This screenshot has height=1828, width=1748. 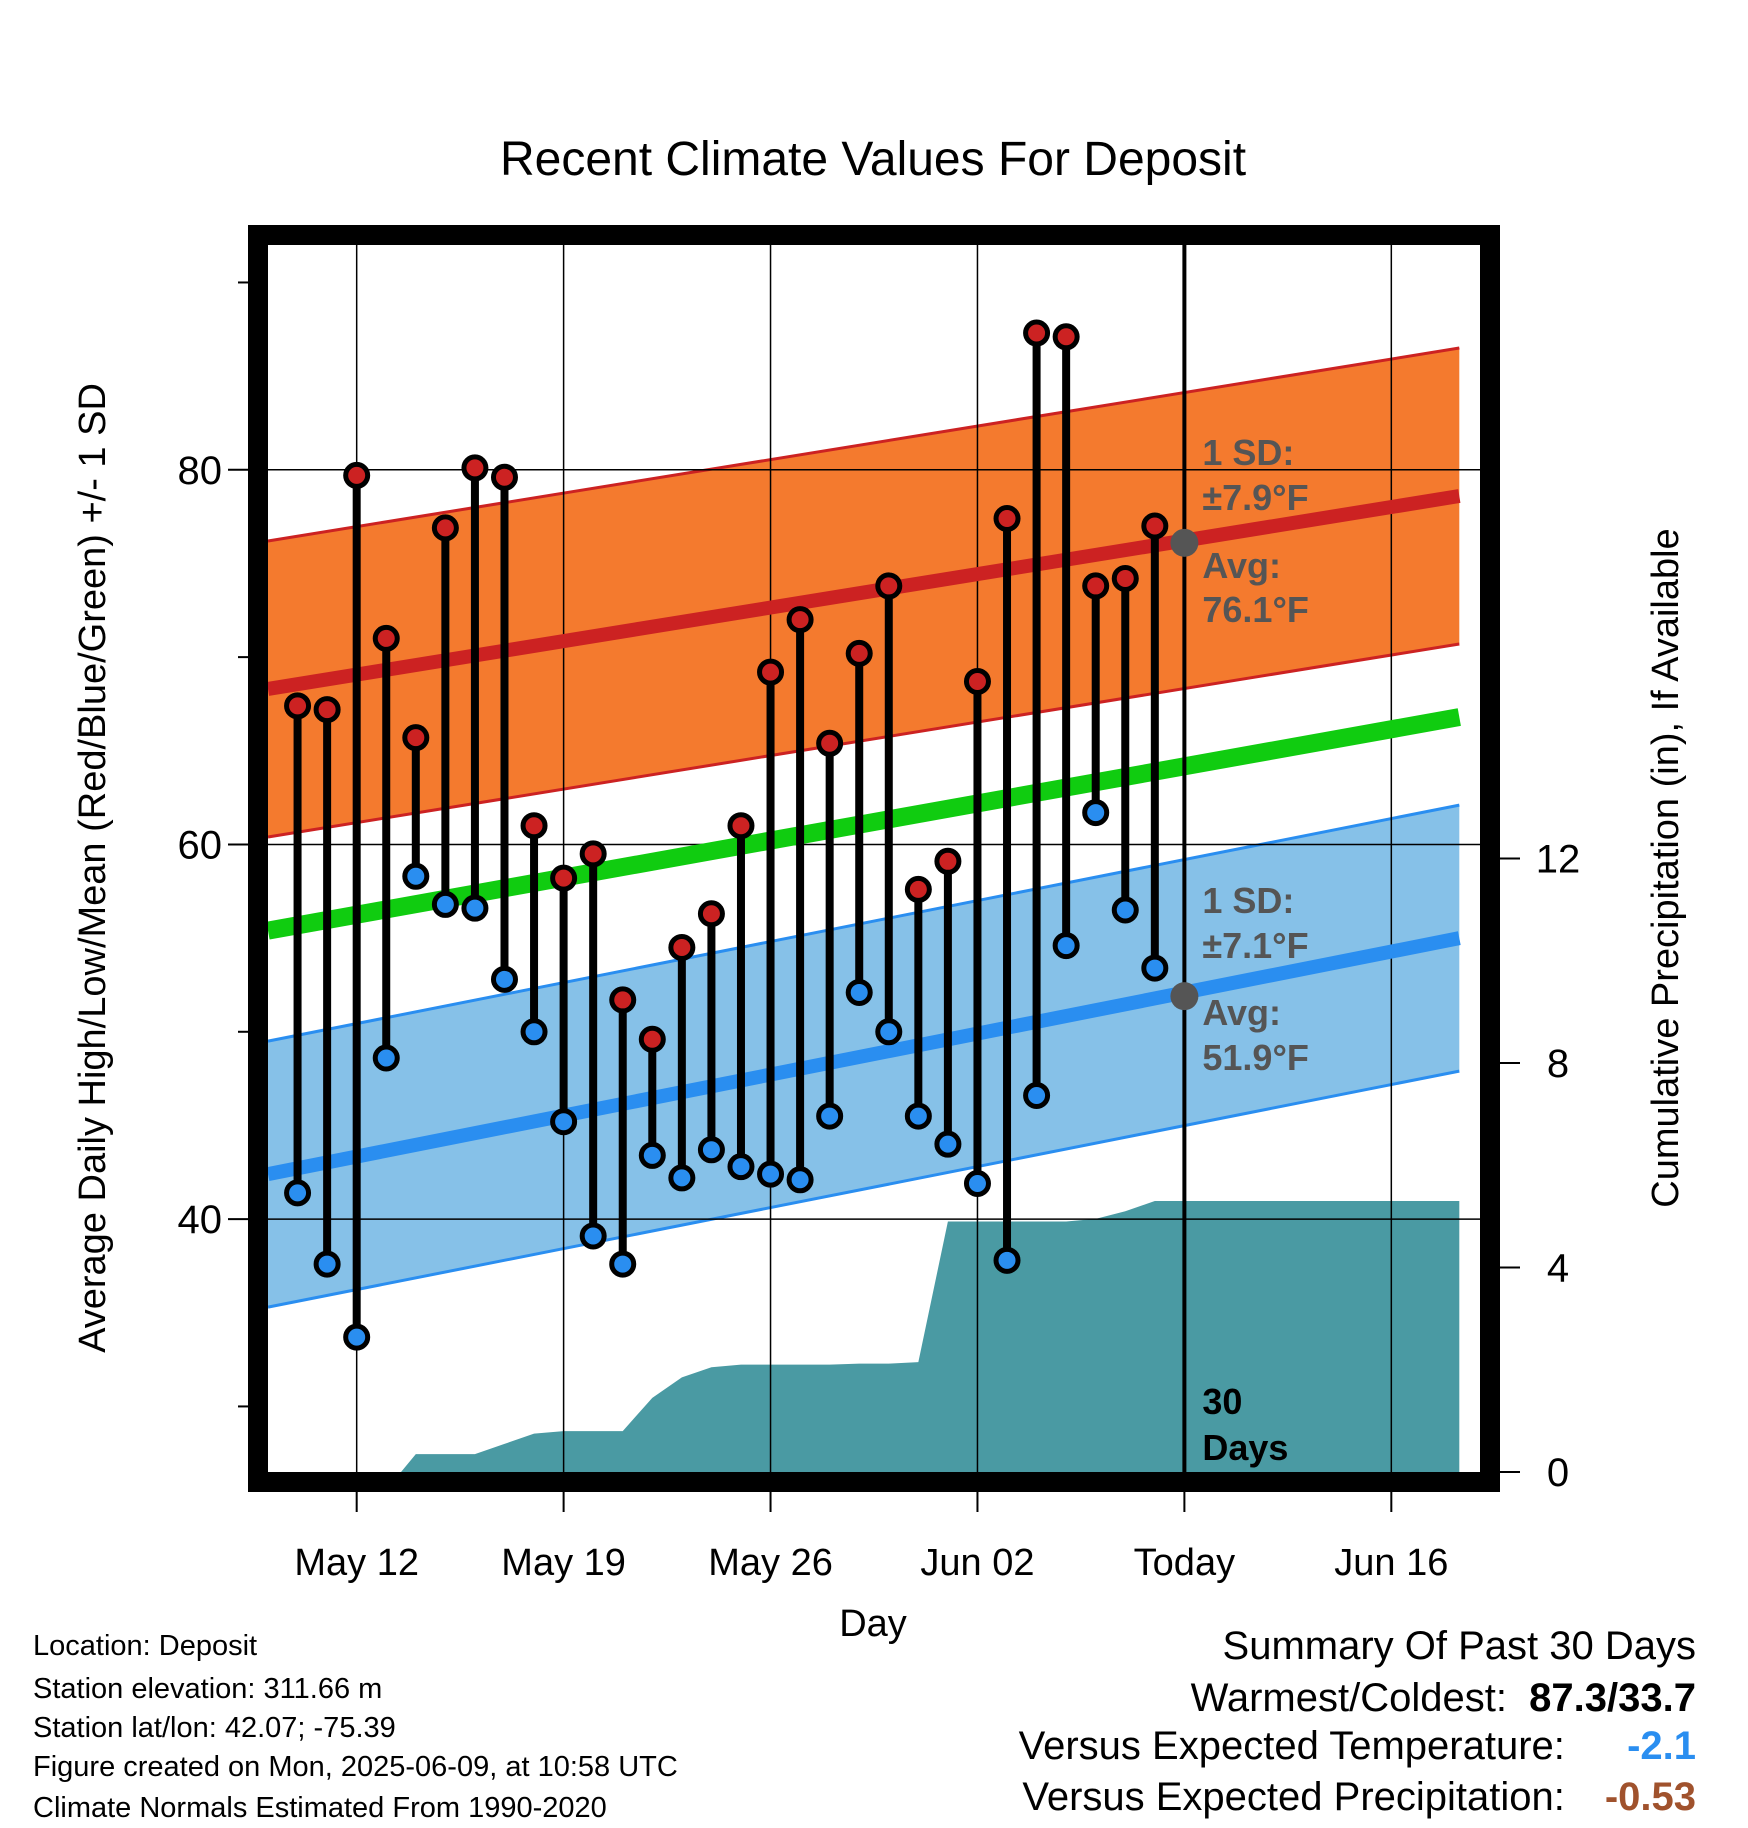 What do you see at coordinates (864, 1336) in the screenshot?
I see `precipitation-layer` at bounding box center [864, 1336].